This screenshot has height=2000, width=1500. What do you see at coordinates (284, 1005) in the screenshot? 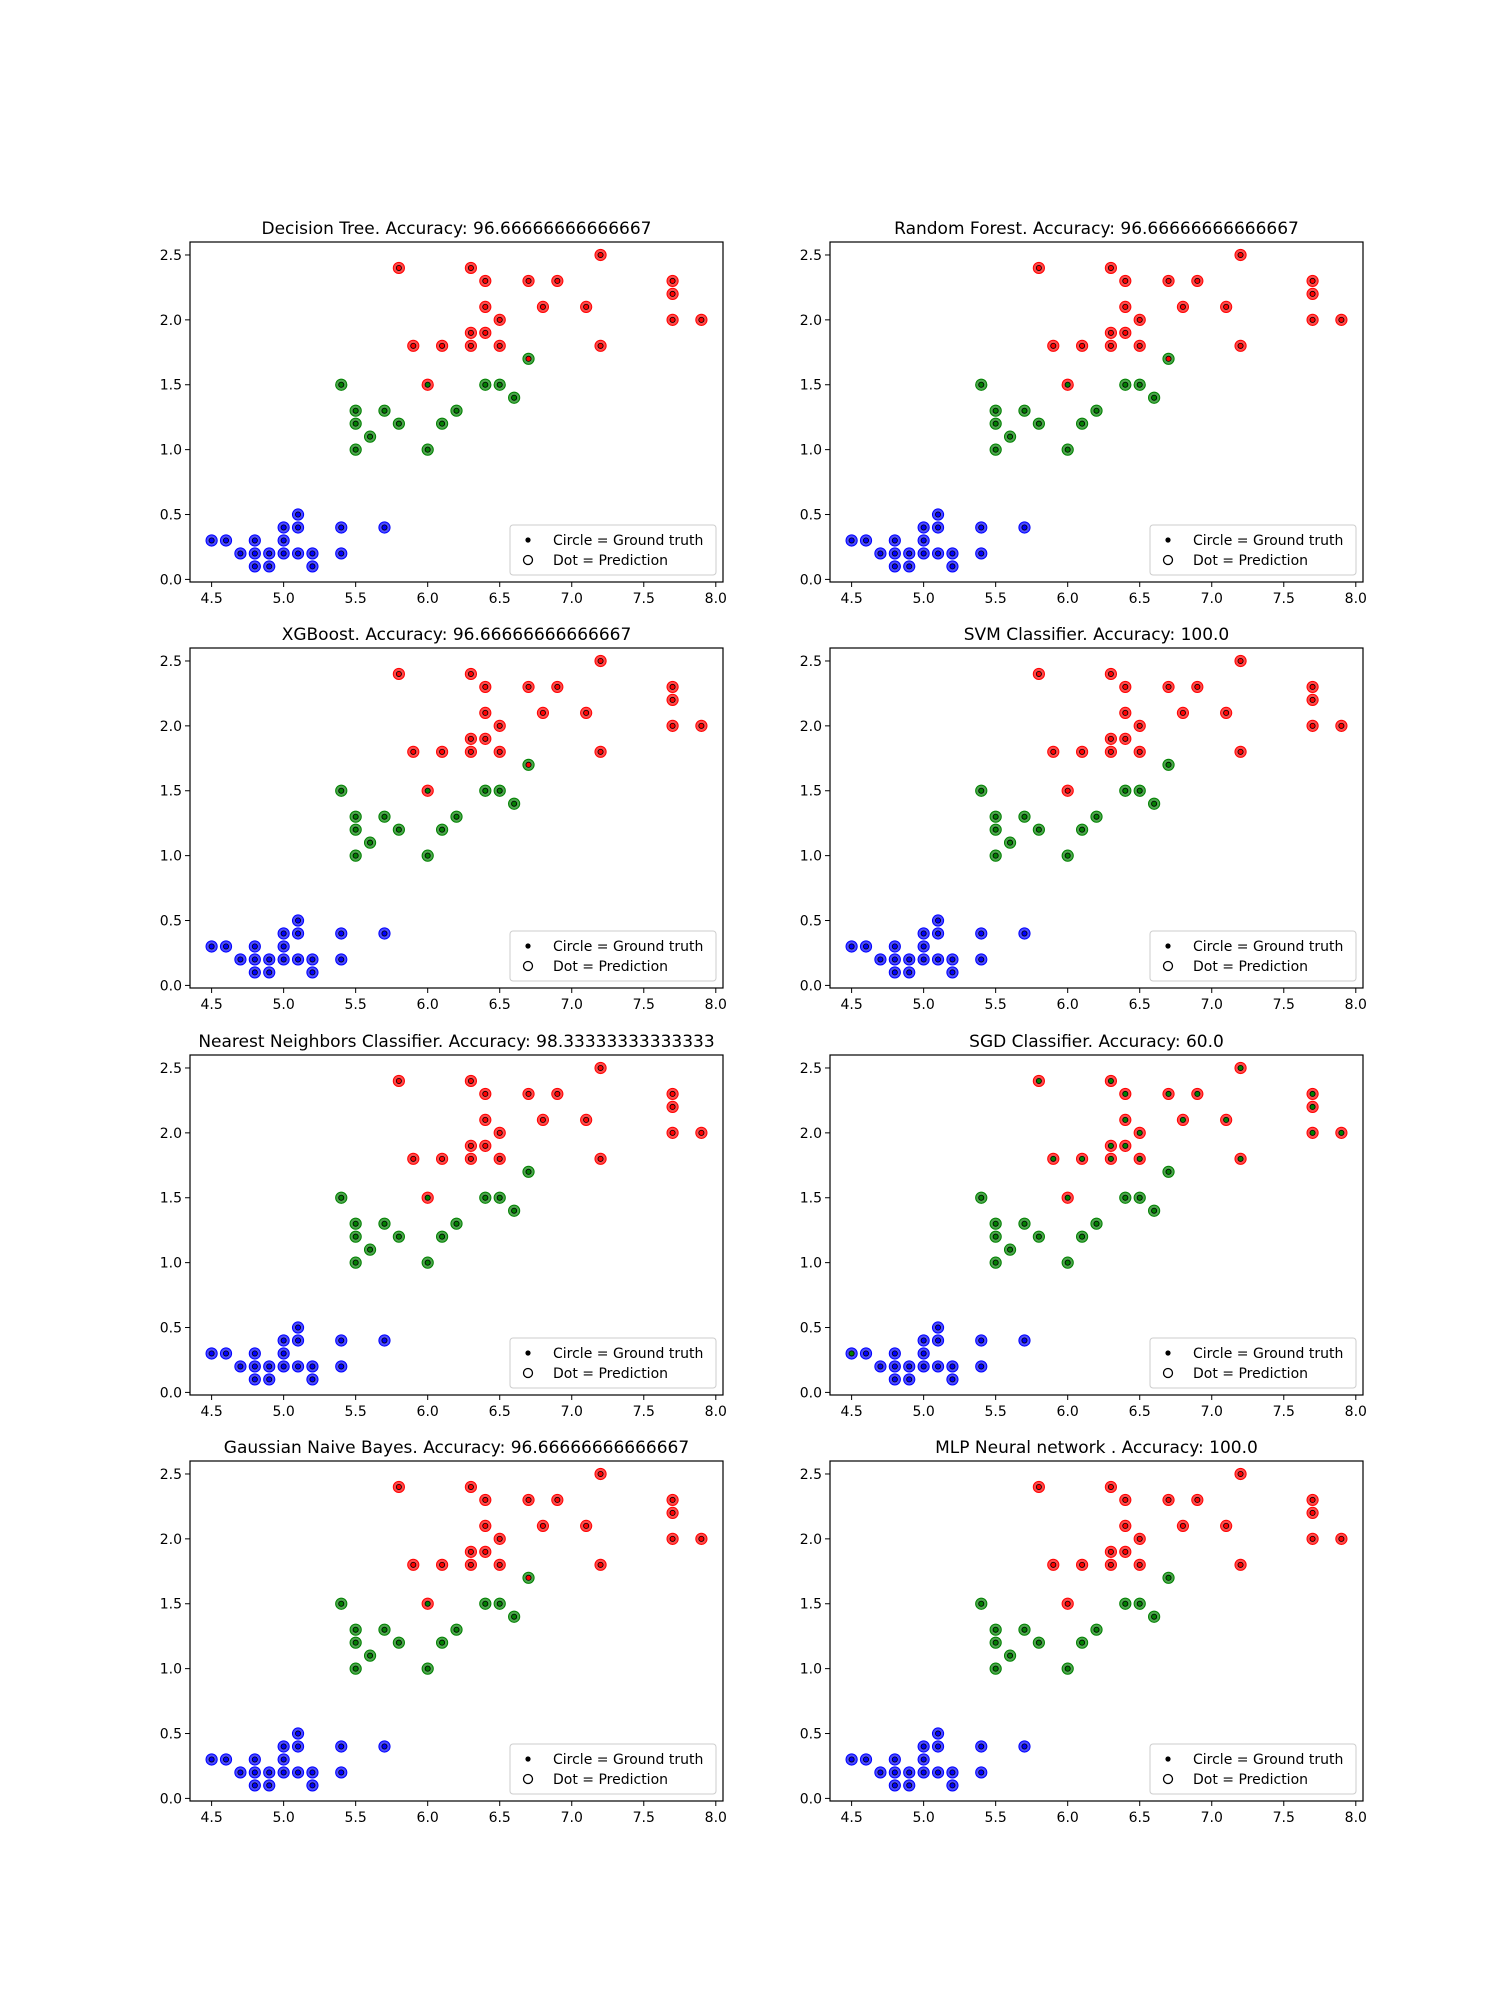
I see `x-tick-label: 5.0` at bounding box center [284, 1005].